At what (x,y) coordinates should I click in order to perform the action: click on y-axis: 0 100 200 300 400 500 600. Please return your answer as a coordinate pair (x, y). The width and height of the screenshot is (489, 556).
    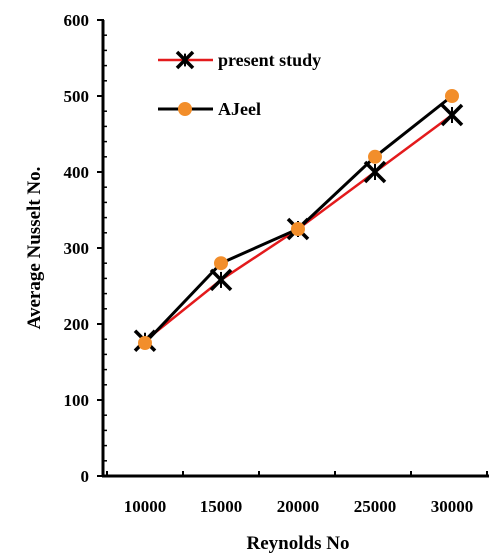
    Looking at the image, I should click on (85, 248).